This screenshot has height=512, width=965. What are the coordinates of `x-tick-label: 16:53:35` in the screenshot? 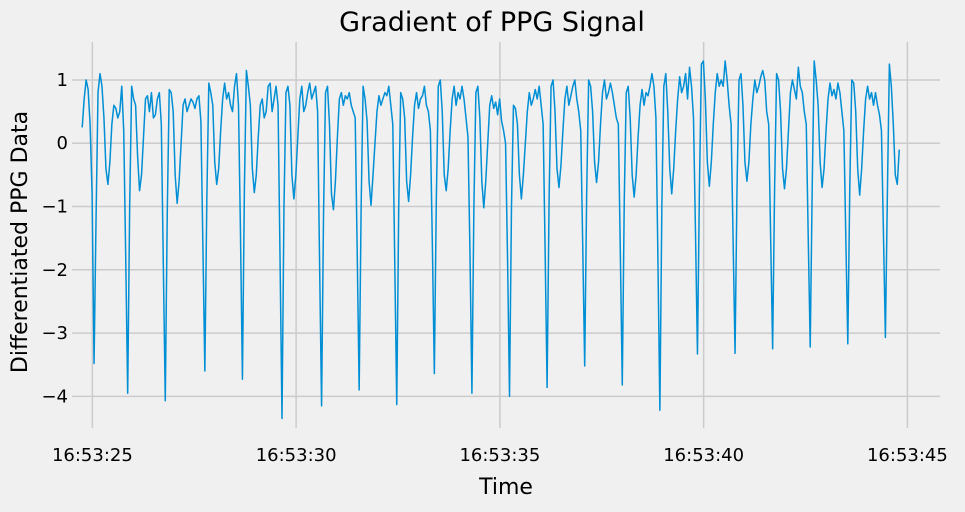 It's located at (499, 455).